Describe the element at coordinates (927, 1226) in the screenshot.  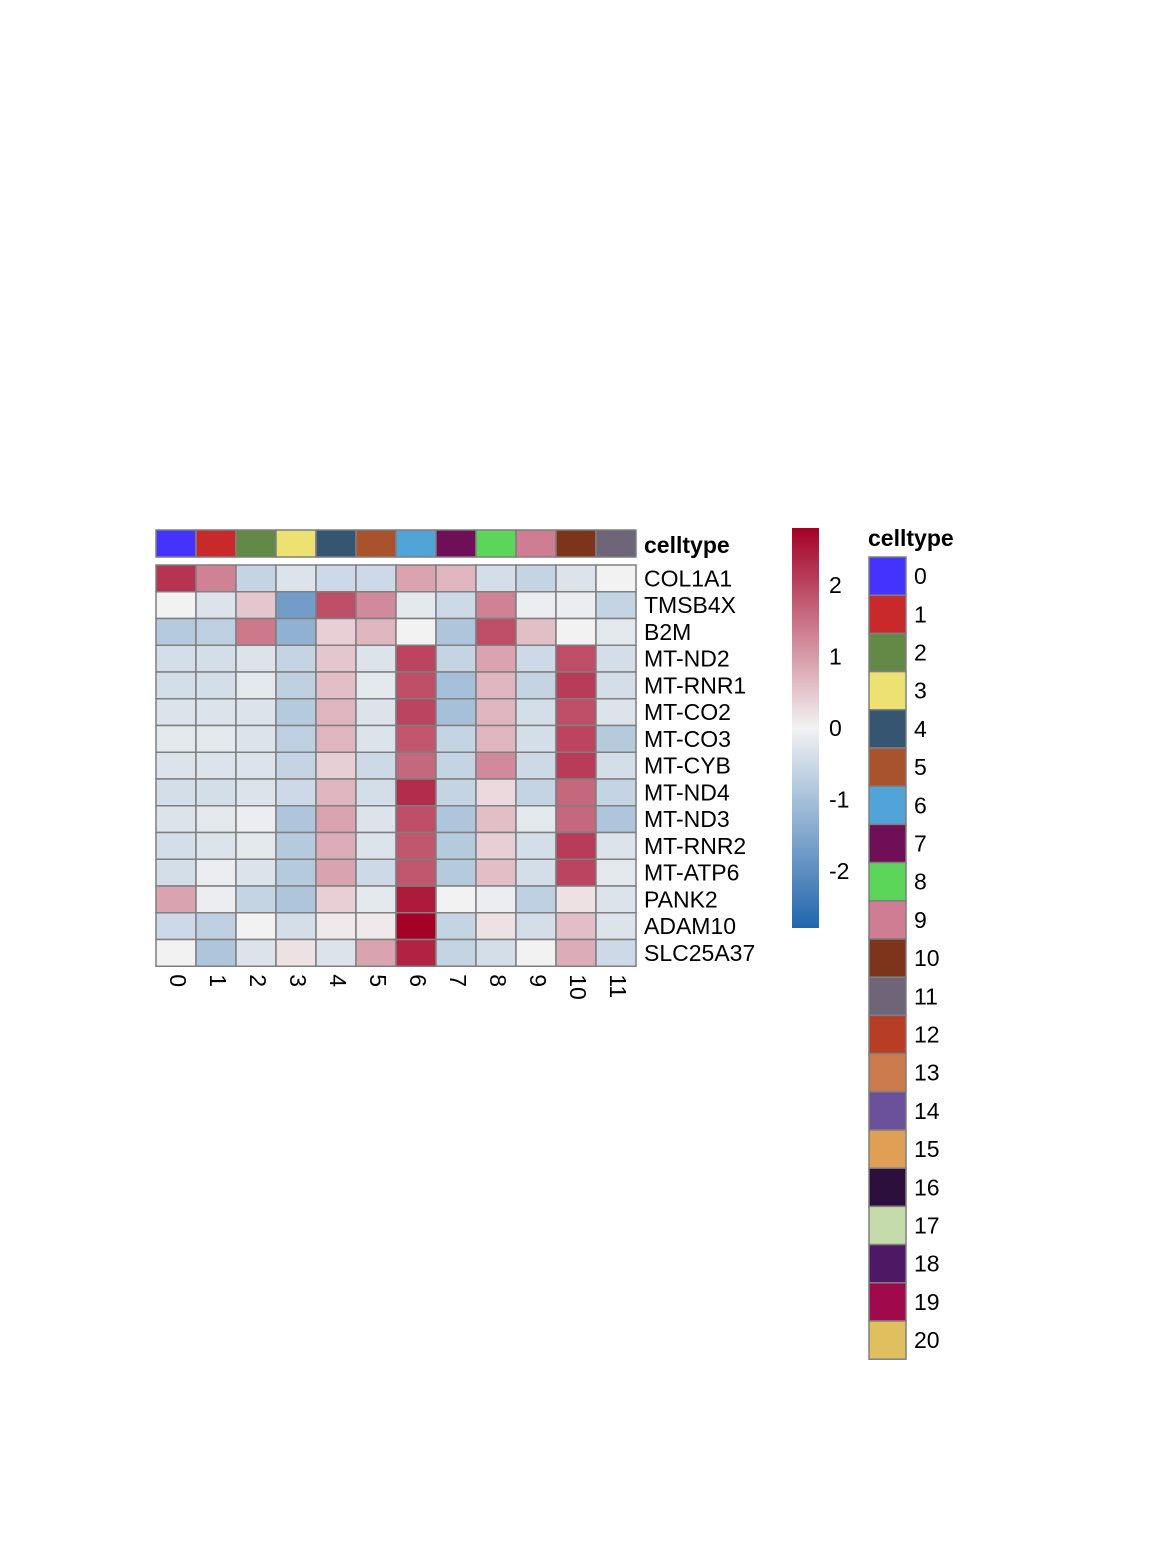
I see `legend-label: 17` at that location.